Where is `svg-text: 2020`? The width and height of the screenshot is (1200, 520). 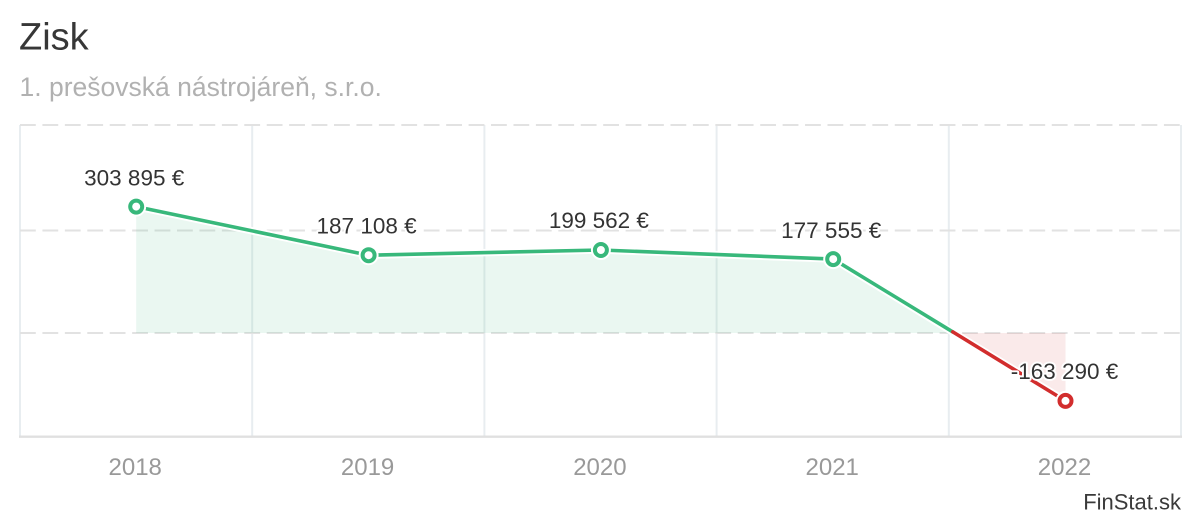 svg-text: 2020 is located at coordinates (599, 467).